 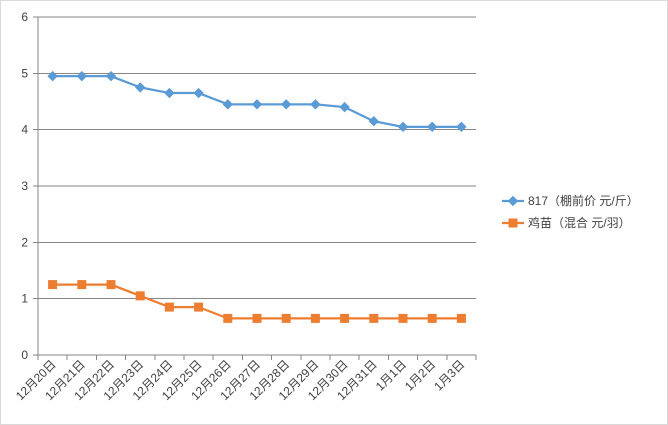 I want to click on y-tick-label: 2, so click(x=24, y=242).